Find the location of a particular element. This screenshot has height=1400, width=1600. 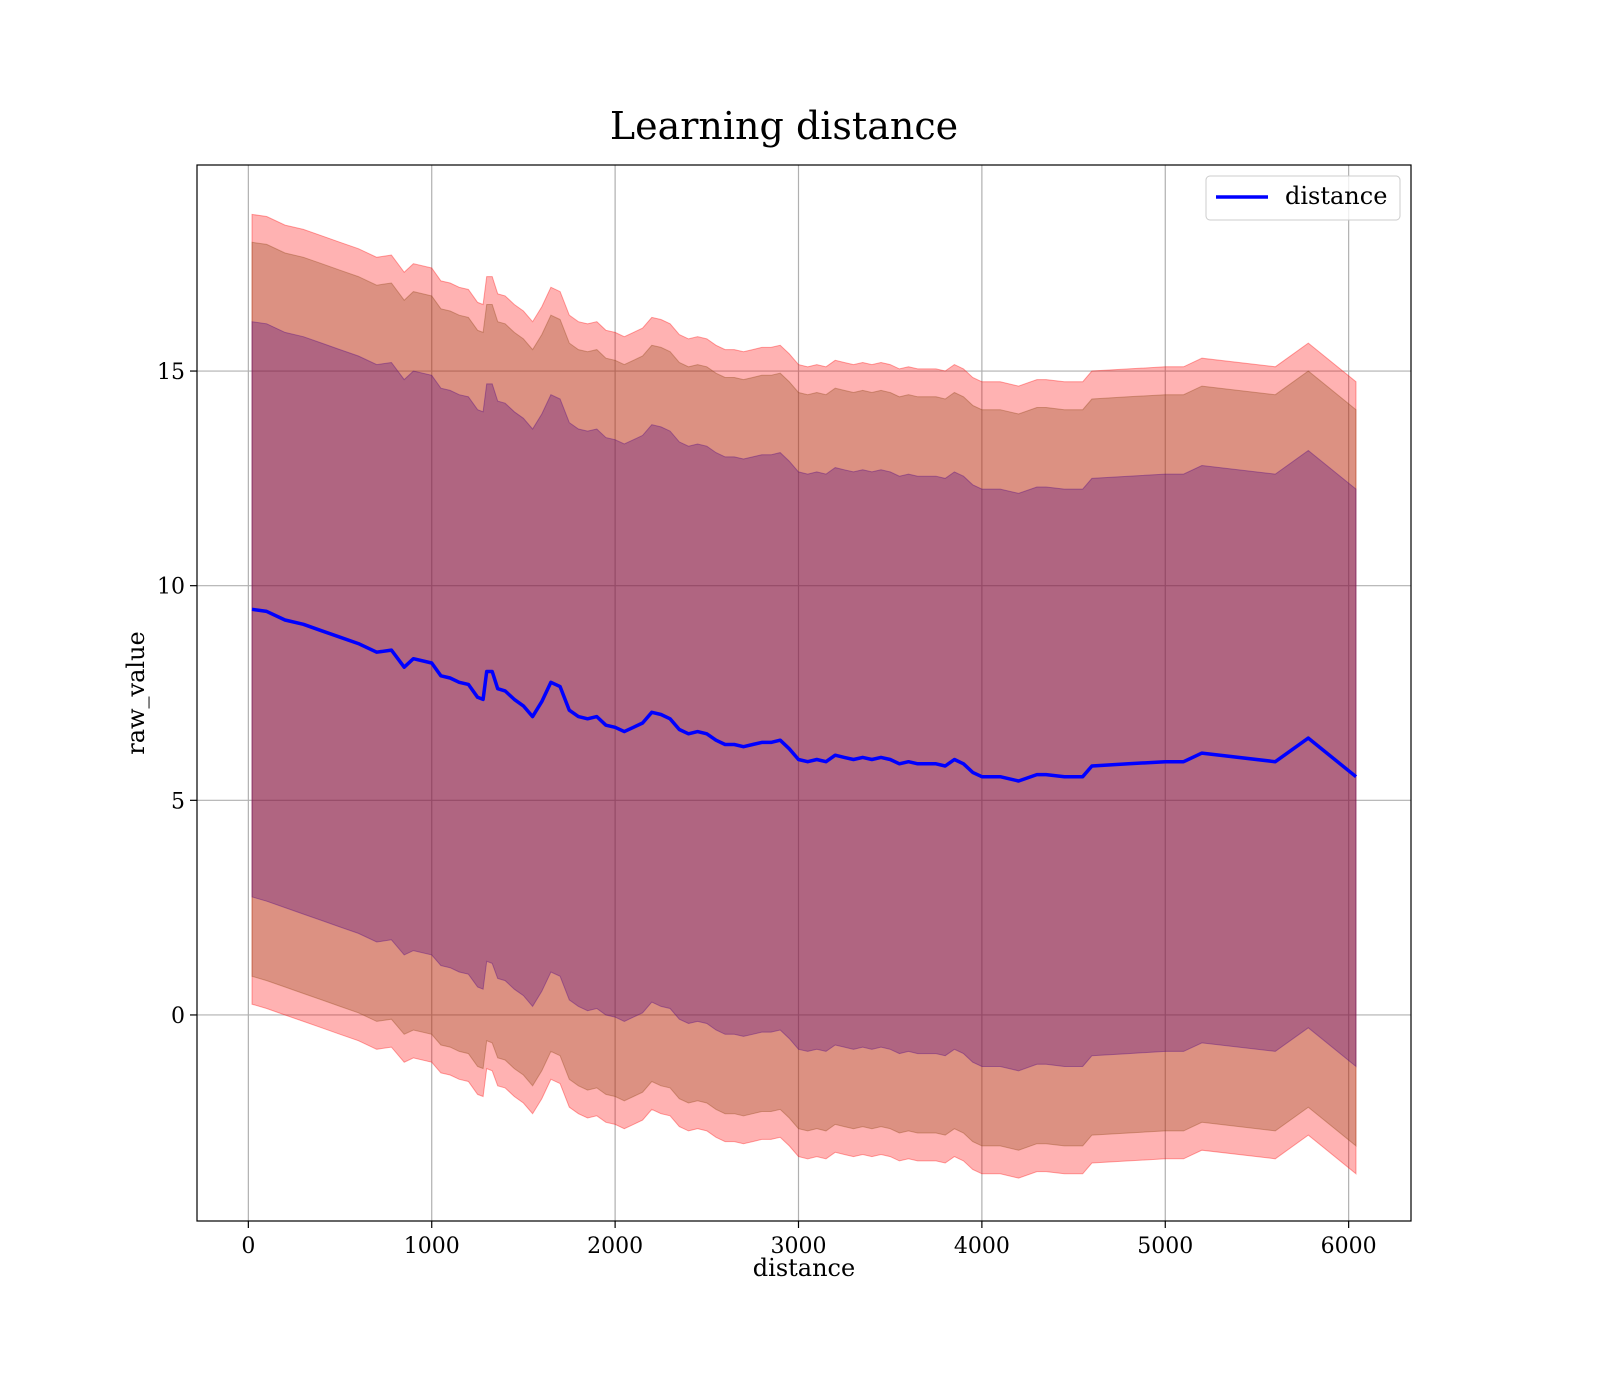

series-line-distance is located at coordinates (804, 695).